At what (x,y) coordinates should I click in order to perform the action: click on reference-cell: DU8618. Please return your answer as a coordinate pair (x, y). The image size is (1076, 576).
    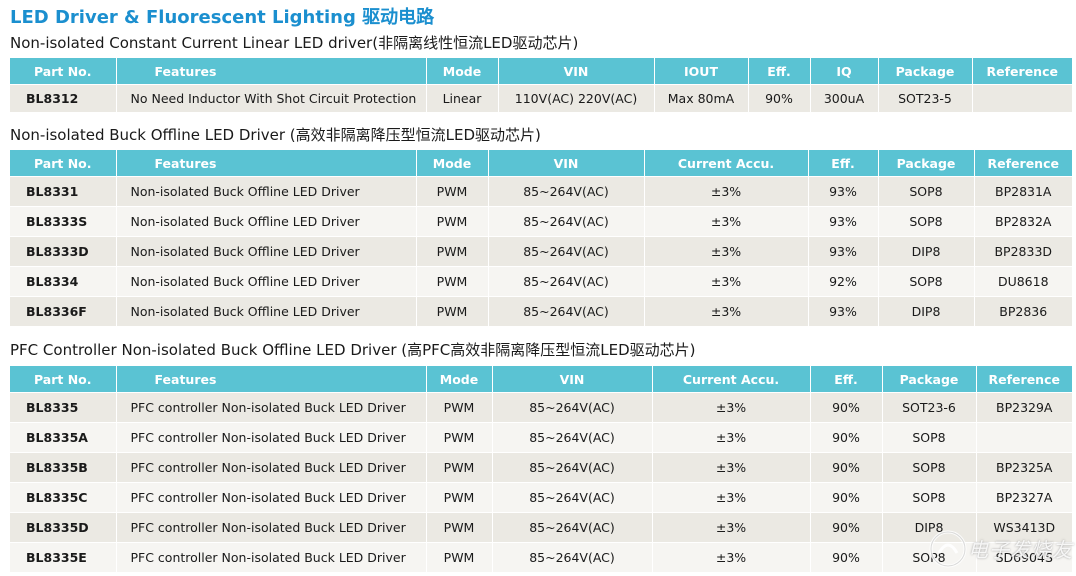
    Looking at the image, I should click on (1023, 281).